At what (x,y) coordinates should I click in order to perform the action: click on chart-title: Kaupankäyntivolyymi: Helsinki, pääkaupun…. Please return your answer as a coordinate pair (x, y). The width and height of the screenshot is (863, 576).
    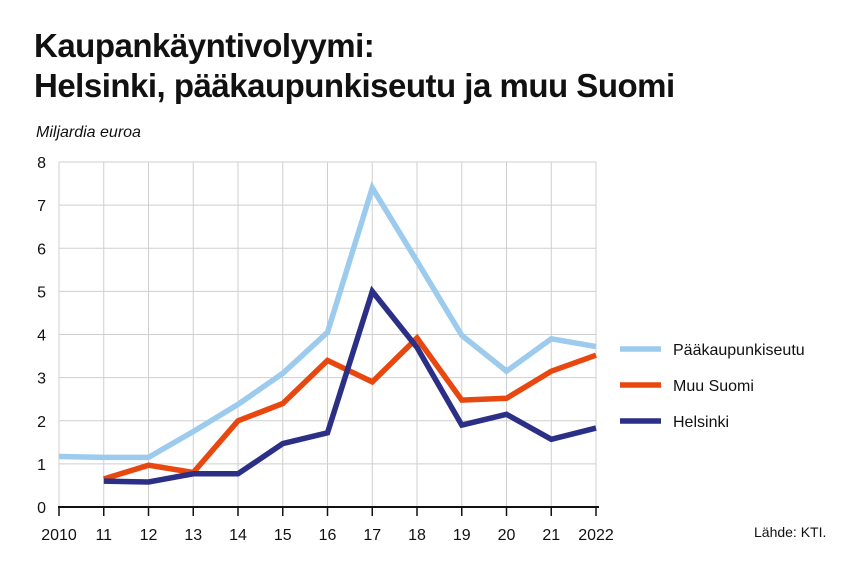
    Looking at the image, I should click on (354, 66).